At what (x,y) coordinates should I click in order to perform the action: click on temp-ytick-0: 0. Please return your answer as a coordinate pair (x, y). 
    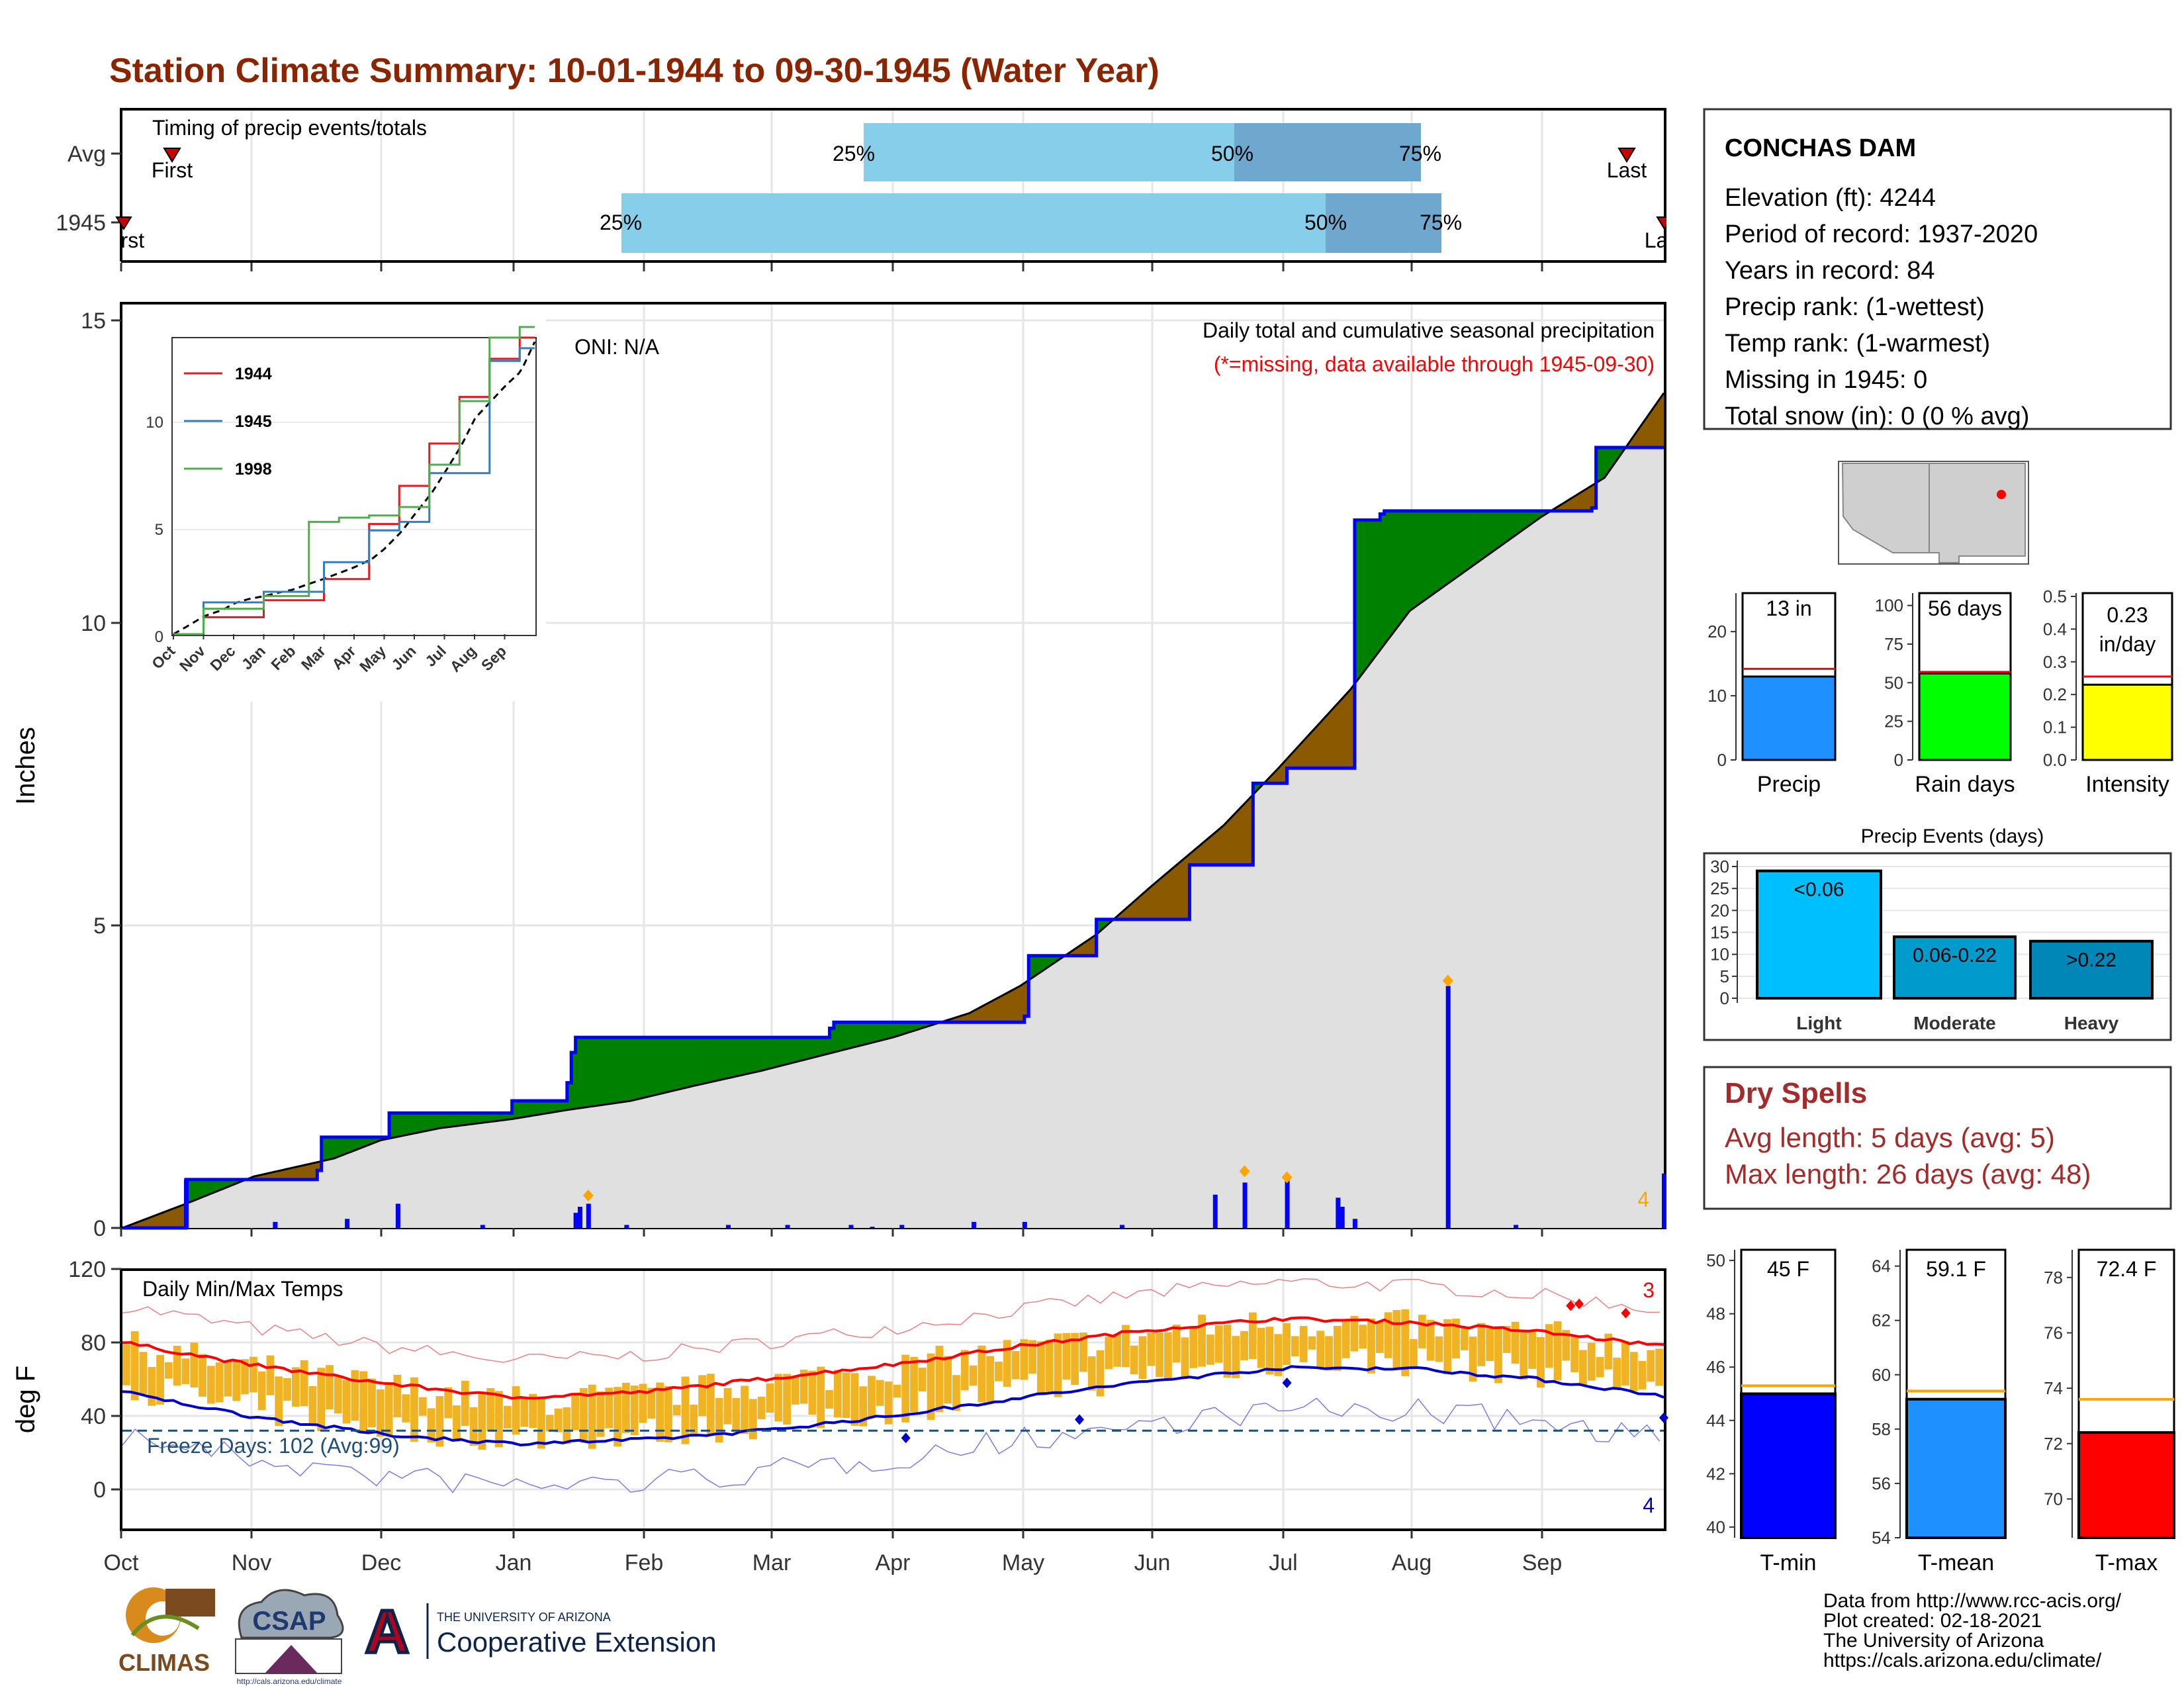
    Looking at the image, I should click on (100, 1490).